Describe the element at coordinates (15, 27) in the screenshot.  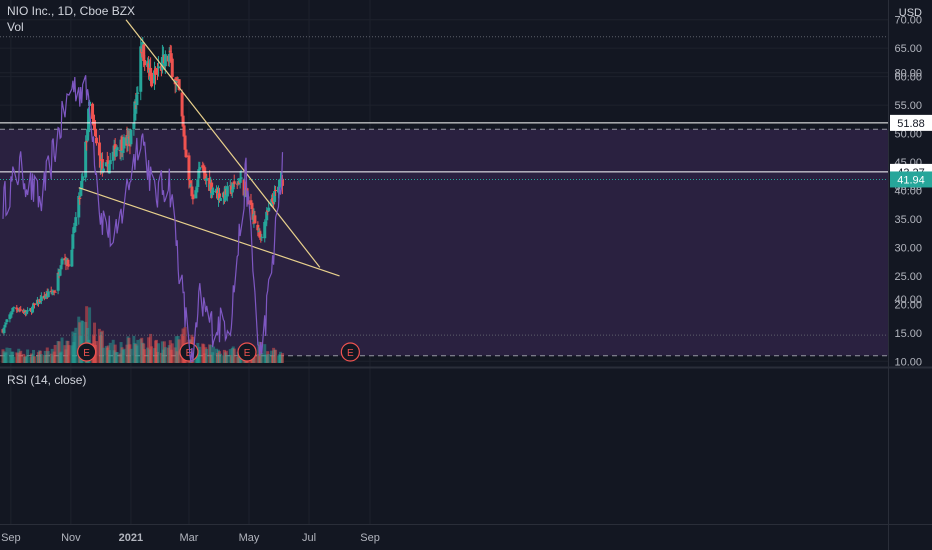
I see `volume-label: Vol` at that location.